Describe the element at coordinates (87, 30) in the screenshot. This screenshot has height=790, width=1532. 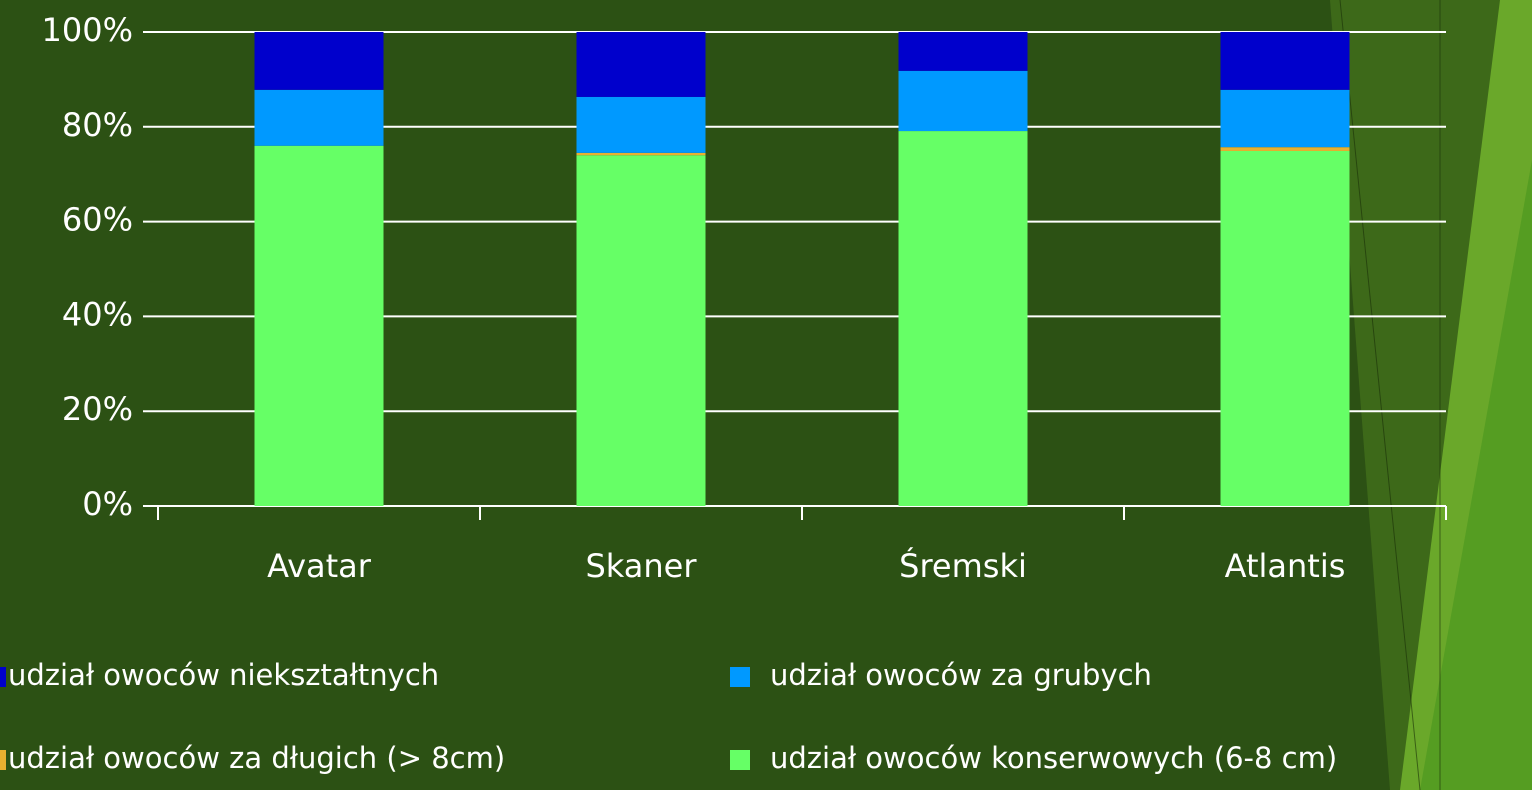
I see `y-tick-label: 100%` at that location.